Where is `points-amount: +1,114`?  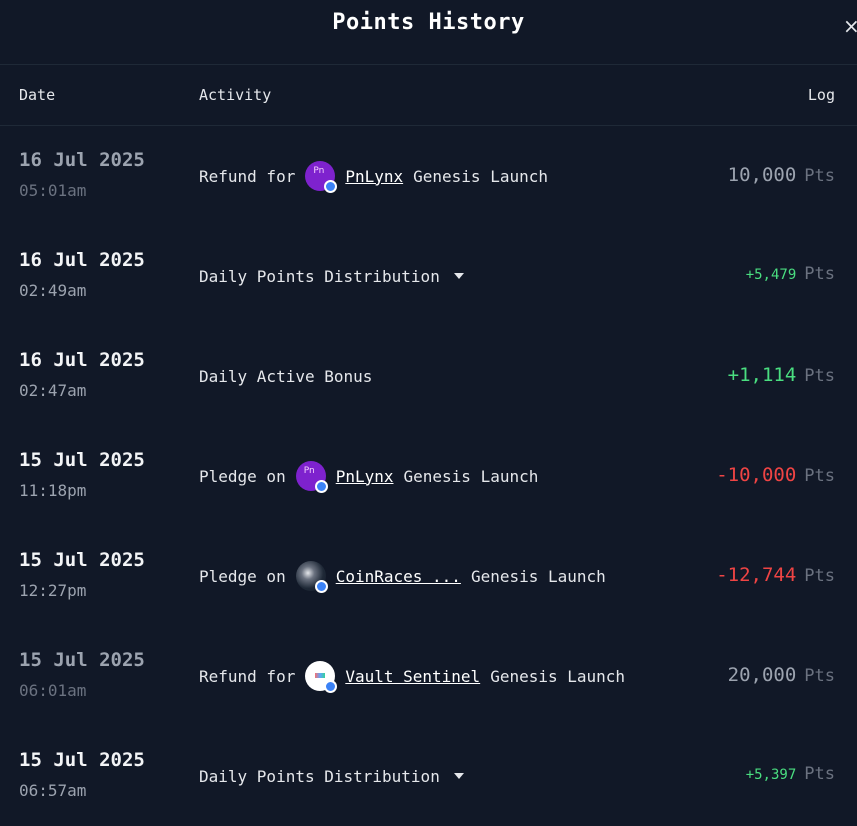 points-amount: +1,114 is located at coordinates (762, 375).